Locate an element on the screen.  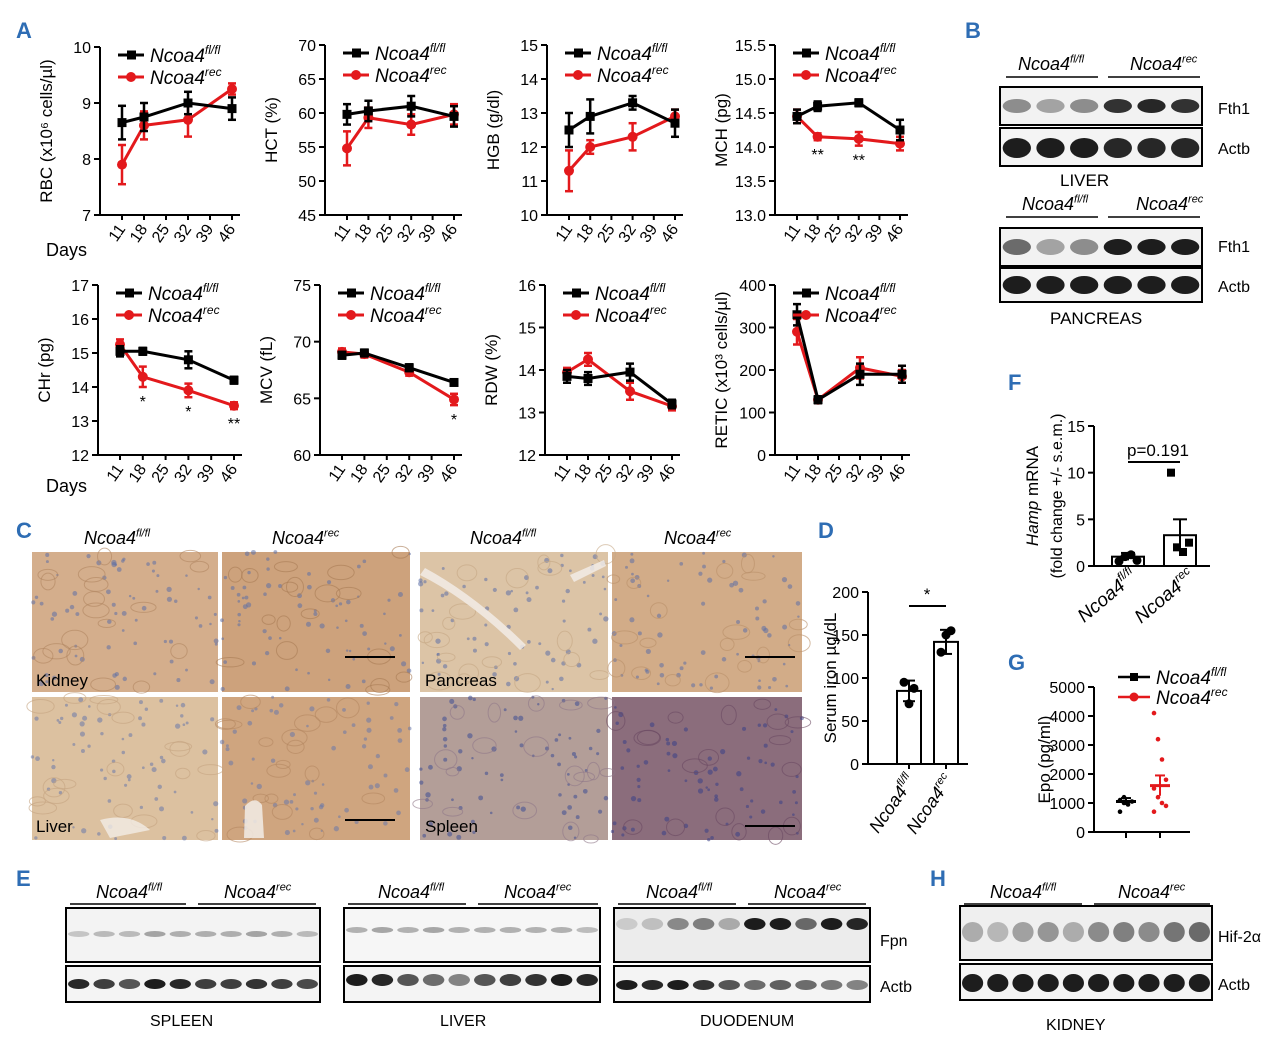
x-tick-label: 11 is located at coordinates (116, 472).